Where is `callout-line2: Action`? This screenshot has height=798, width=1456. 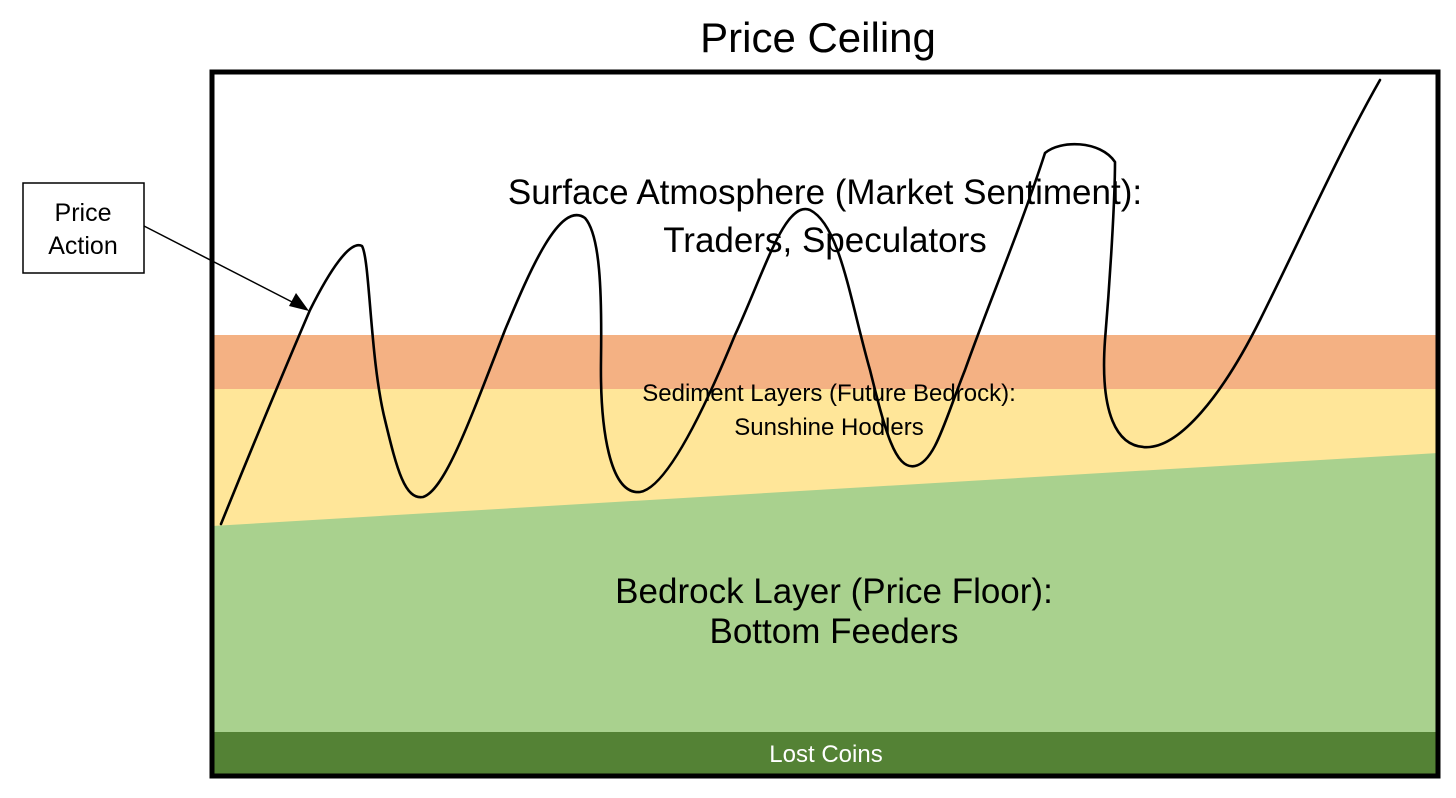
callout-line2: Action is located at coordinates (82, 246).